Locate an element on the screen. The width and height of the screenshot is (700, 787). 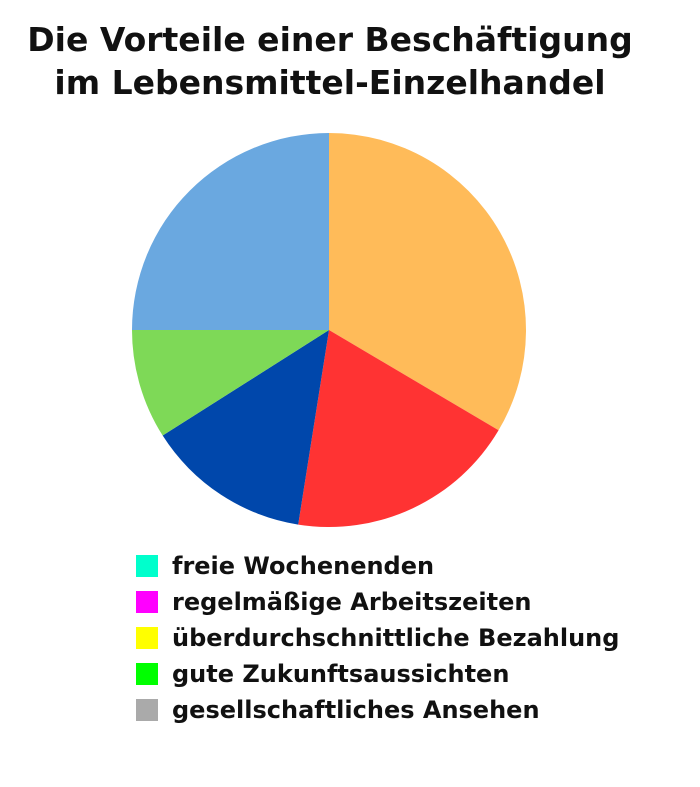
legend-label: freie Wochenenden is located at coordinates (303, 566).